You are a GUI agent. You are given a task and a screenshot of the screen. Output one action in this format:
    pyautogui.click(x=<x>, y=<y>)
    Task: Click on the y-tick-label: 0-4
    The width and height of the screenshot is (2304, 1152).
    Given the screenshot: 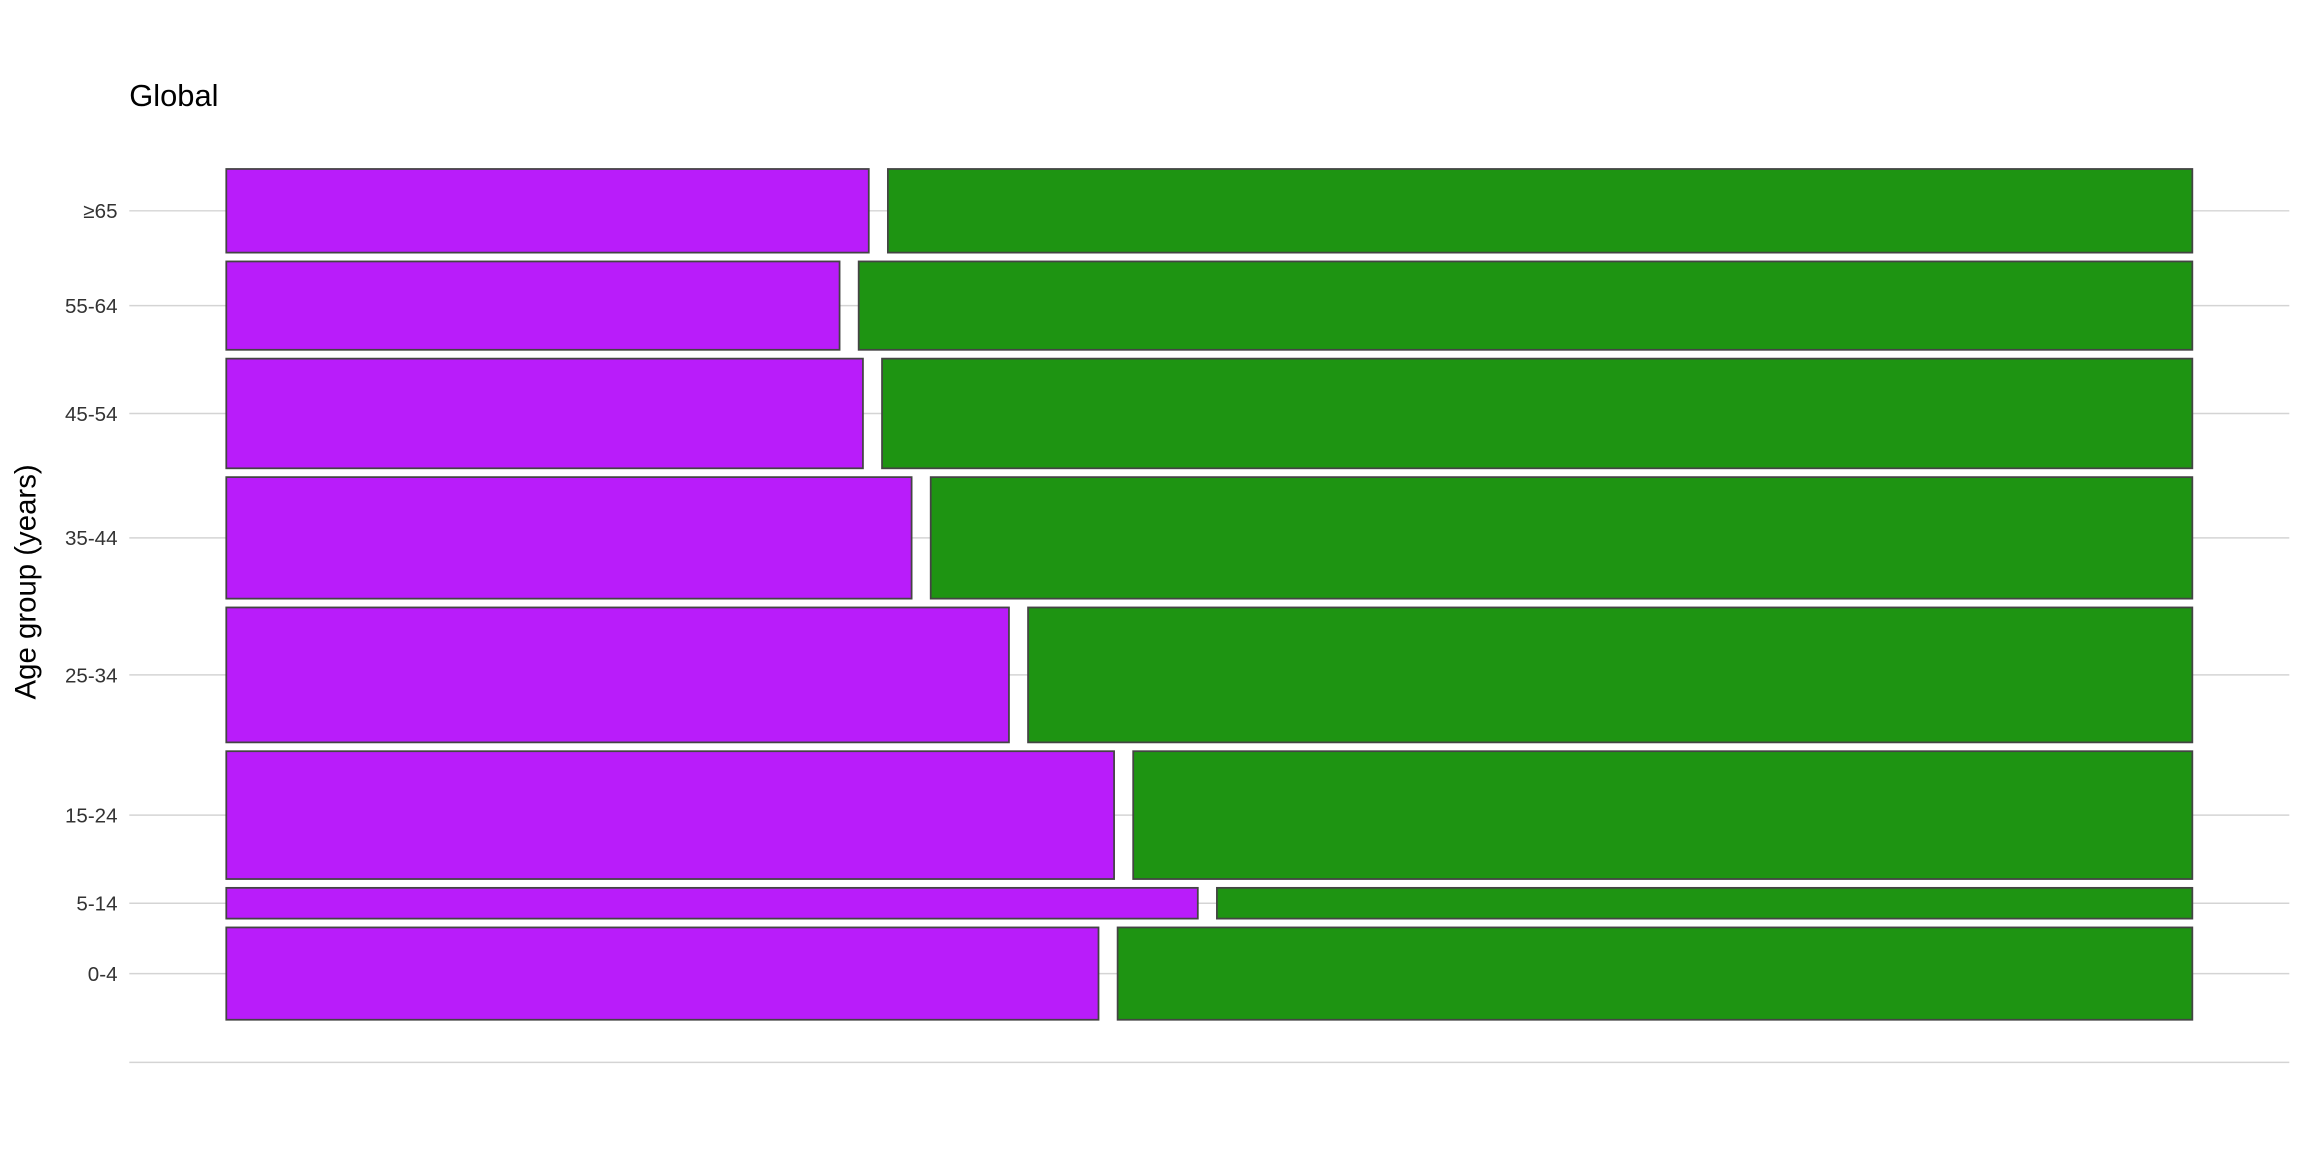 What is the action you would take?
    pyautogui.click(x=103, y=974)
    